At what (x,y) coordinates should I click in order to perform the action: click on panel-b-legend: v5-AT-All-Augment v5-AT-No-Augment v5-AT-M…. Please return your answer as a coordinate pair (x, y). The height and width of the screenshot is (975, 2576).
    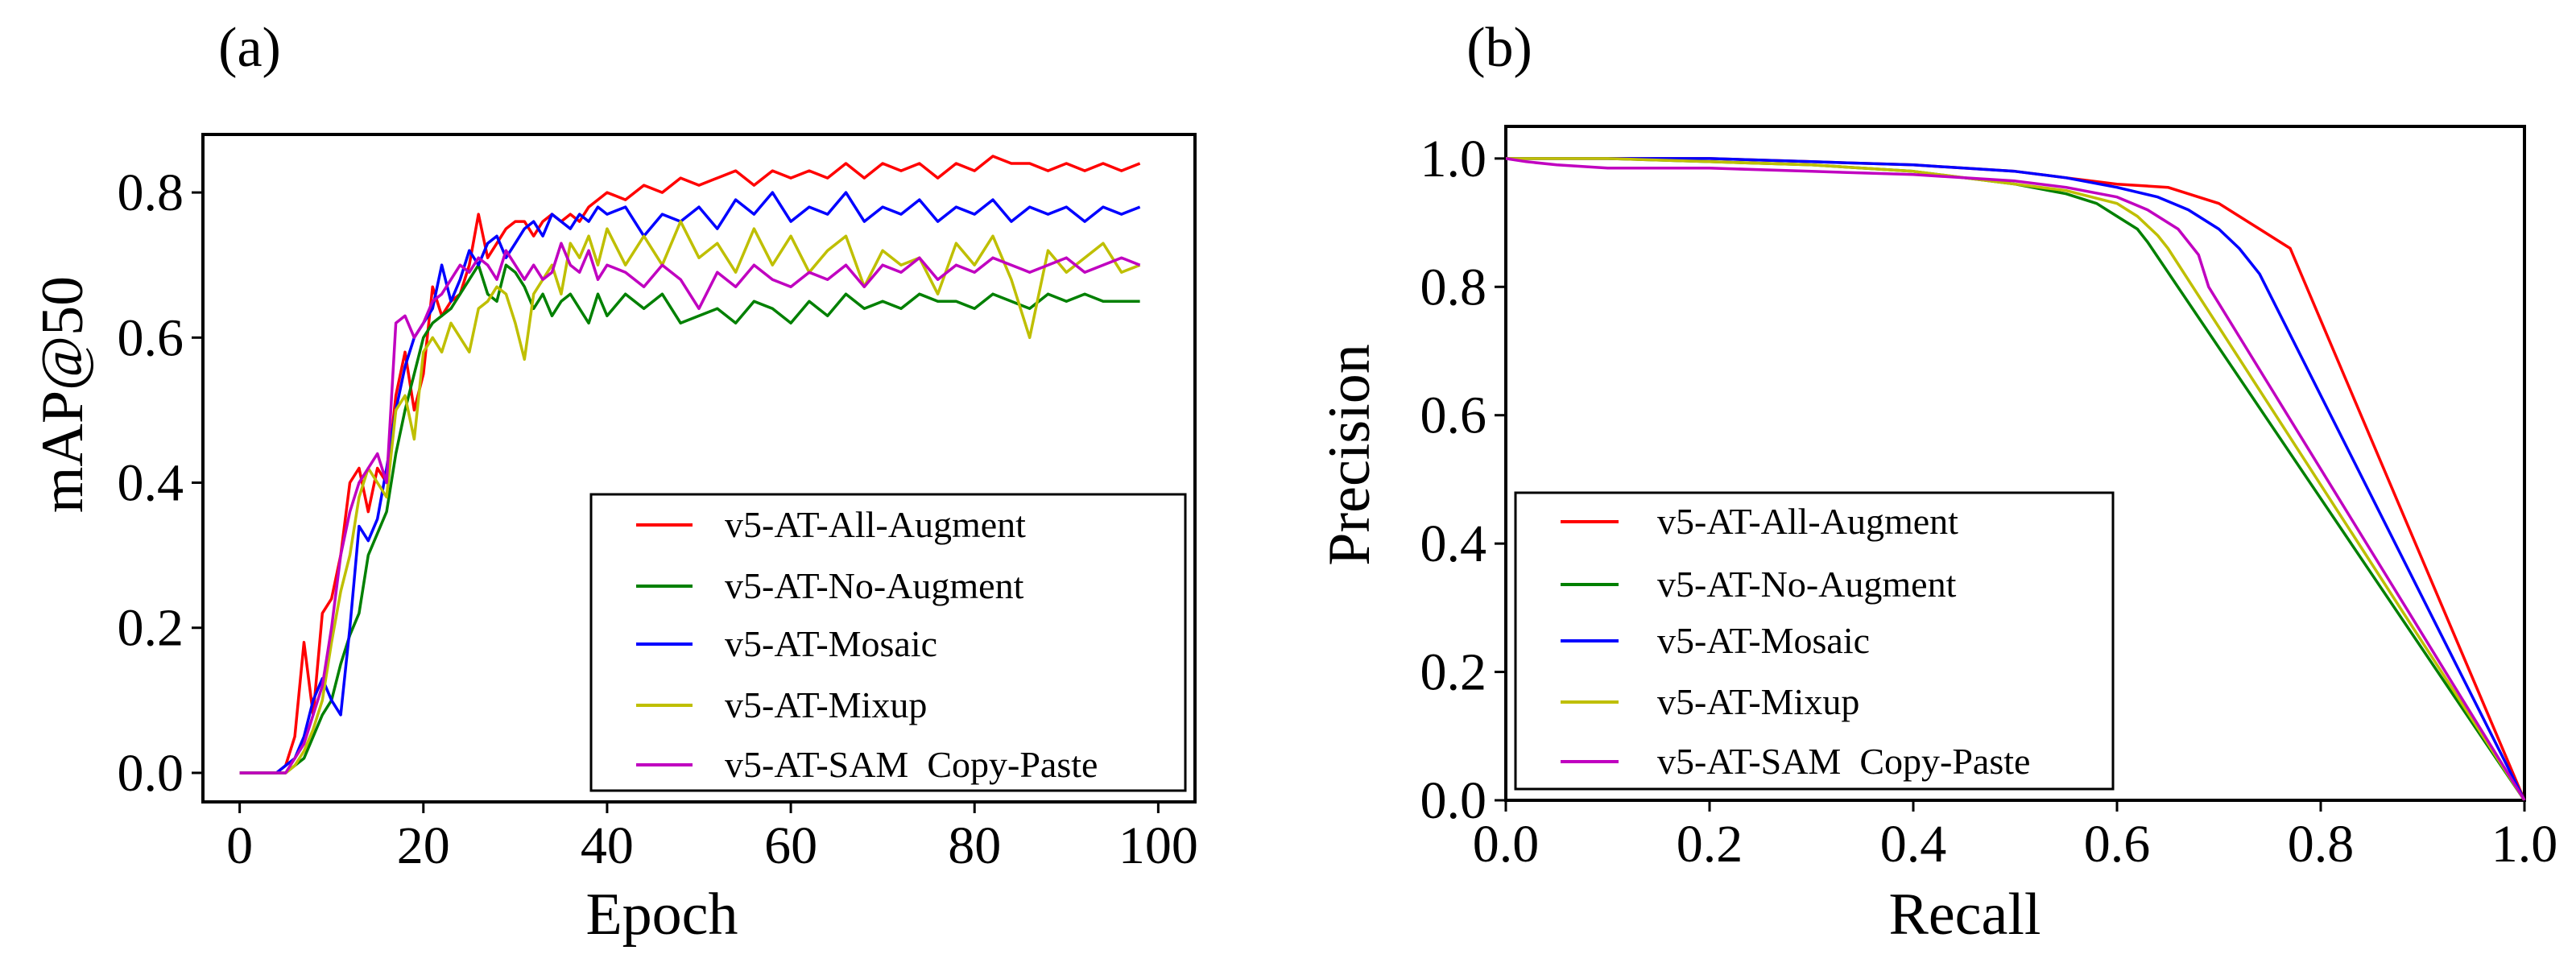
    Looking at the image, I should click on (1814, 641).